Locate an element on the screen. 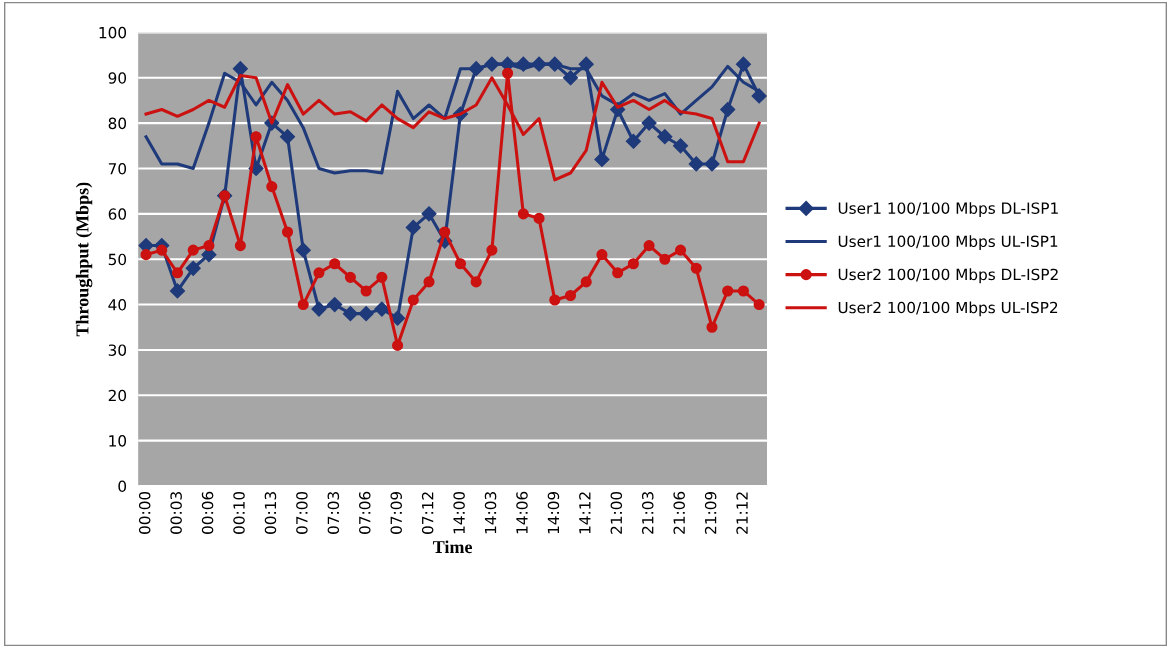 This screenshot has width=1171, height=648. x-tick-label: 21:00 is located at coordinates (616, 512).